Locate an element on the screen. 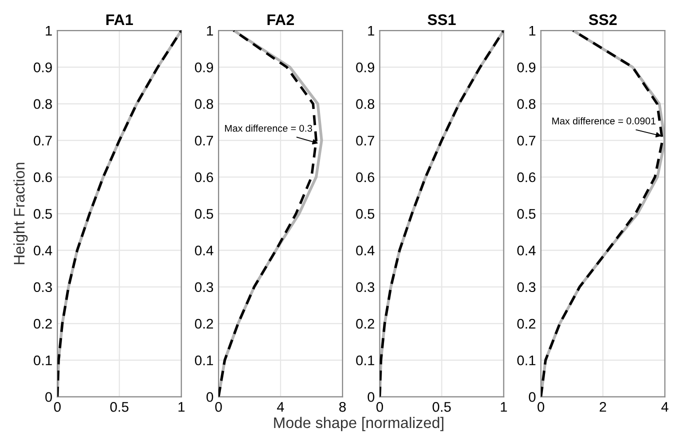 The image size is (675, 436). annotation: Max difference = 0.3 is located at coordinates (268, 128).